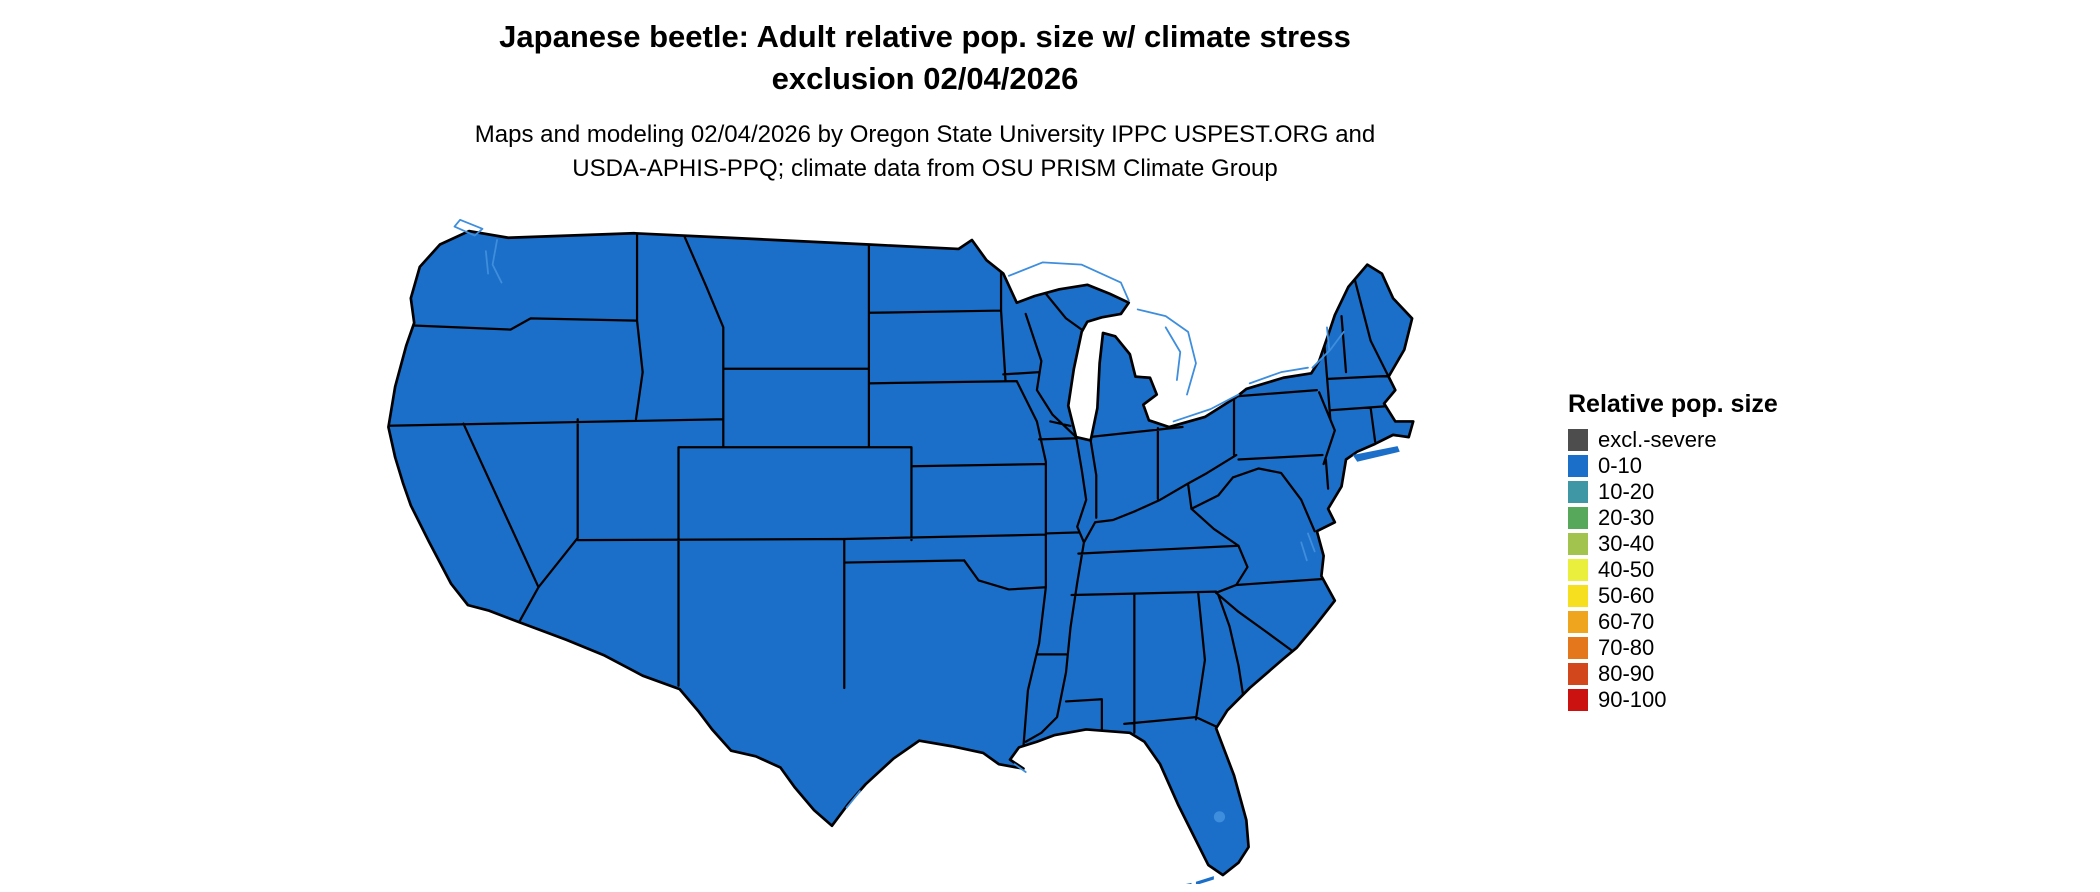 This screenshot has height=892, width=2100. What do you see at coordinates (1632, 699) in the screenshot?
I see `legend-entry-label: 90-100` at bounding box center [1632, 699].